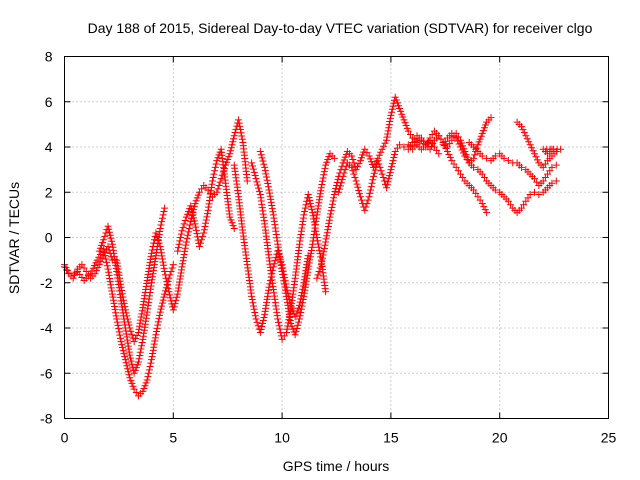  I want to click on y-tick-labels: -8 -6 -4 -2 0 2 4 6 8, so click(46, 238).